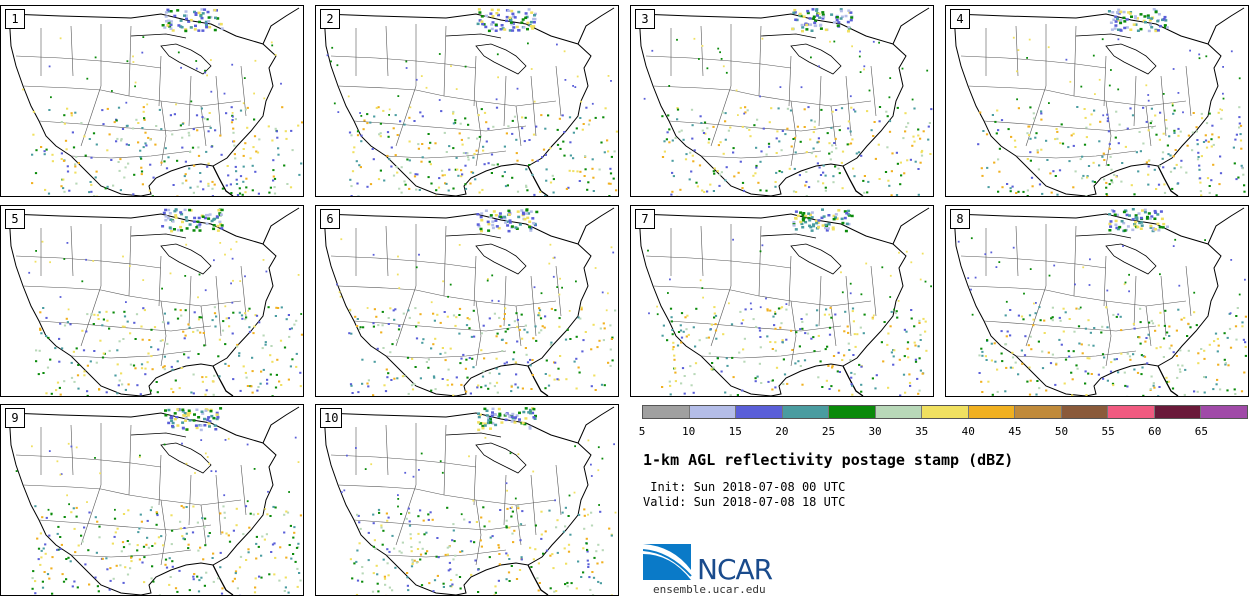 The width and height of the screenshot is (1260, 597). I want to click on ensemble-member-panel-6: 6, so click(467, 301).